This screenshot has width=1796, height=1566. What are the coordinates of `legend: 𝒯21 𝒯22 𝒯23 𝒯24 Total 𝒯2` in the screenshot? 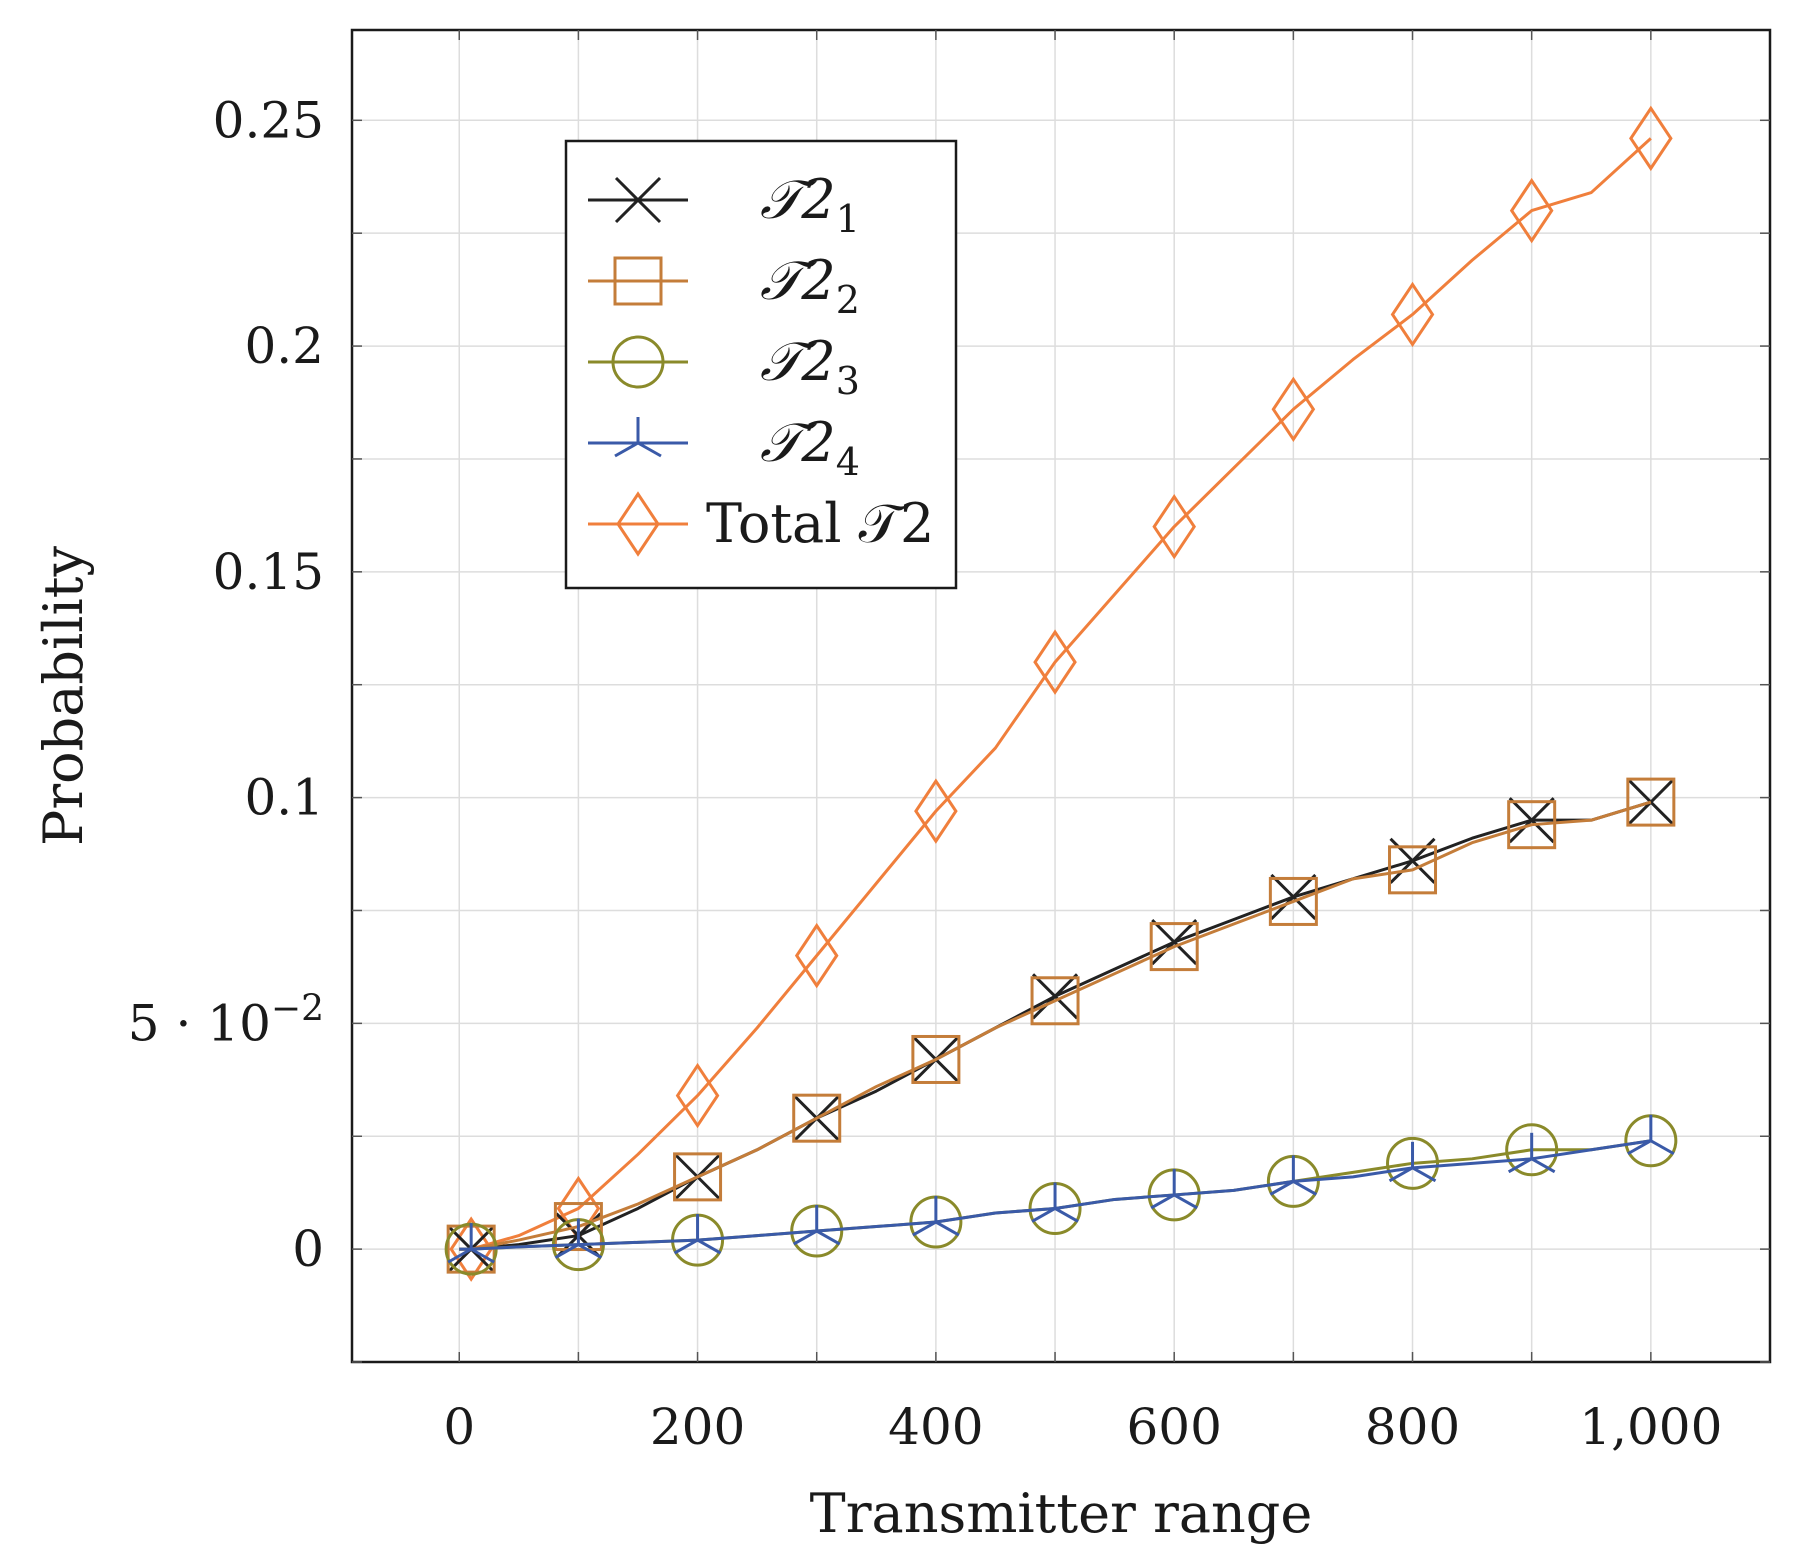 It's located at (761, 364).